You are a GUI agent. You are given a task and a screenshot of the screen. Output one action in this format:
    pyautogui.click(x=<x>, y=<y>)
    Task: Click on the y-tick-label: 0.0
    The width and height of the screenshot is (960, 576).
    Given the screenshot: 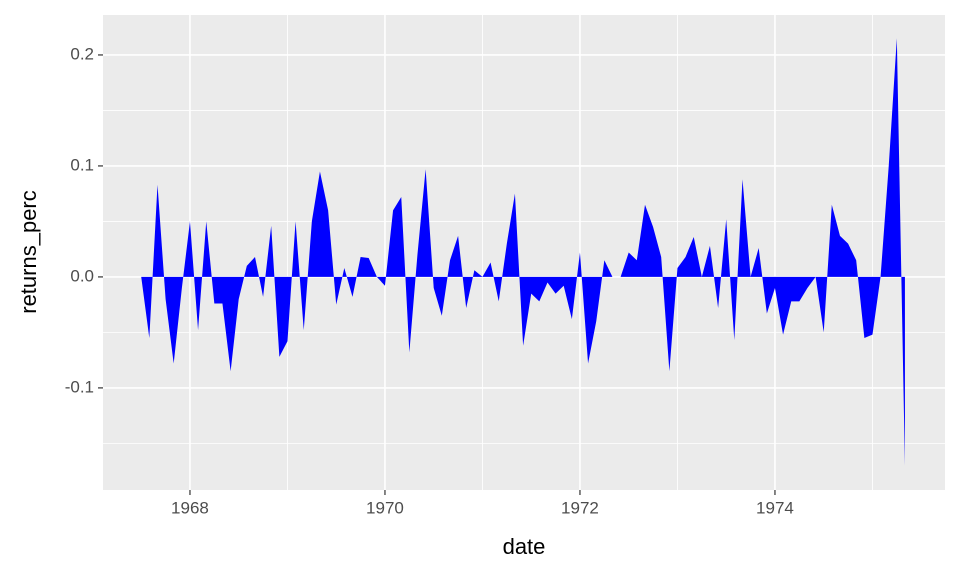 What is the action you would take?
    pyautogui.click(x=82, y=275)
    